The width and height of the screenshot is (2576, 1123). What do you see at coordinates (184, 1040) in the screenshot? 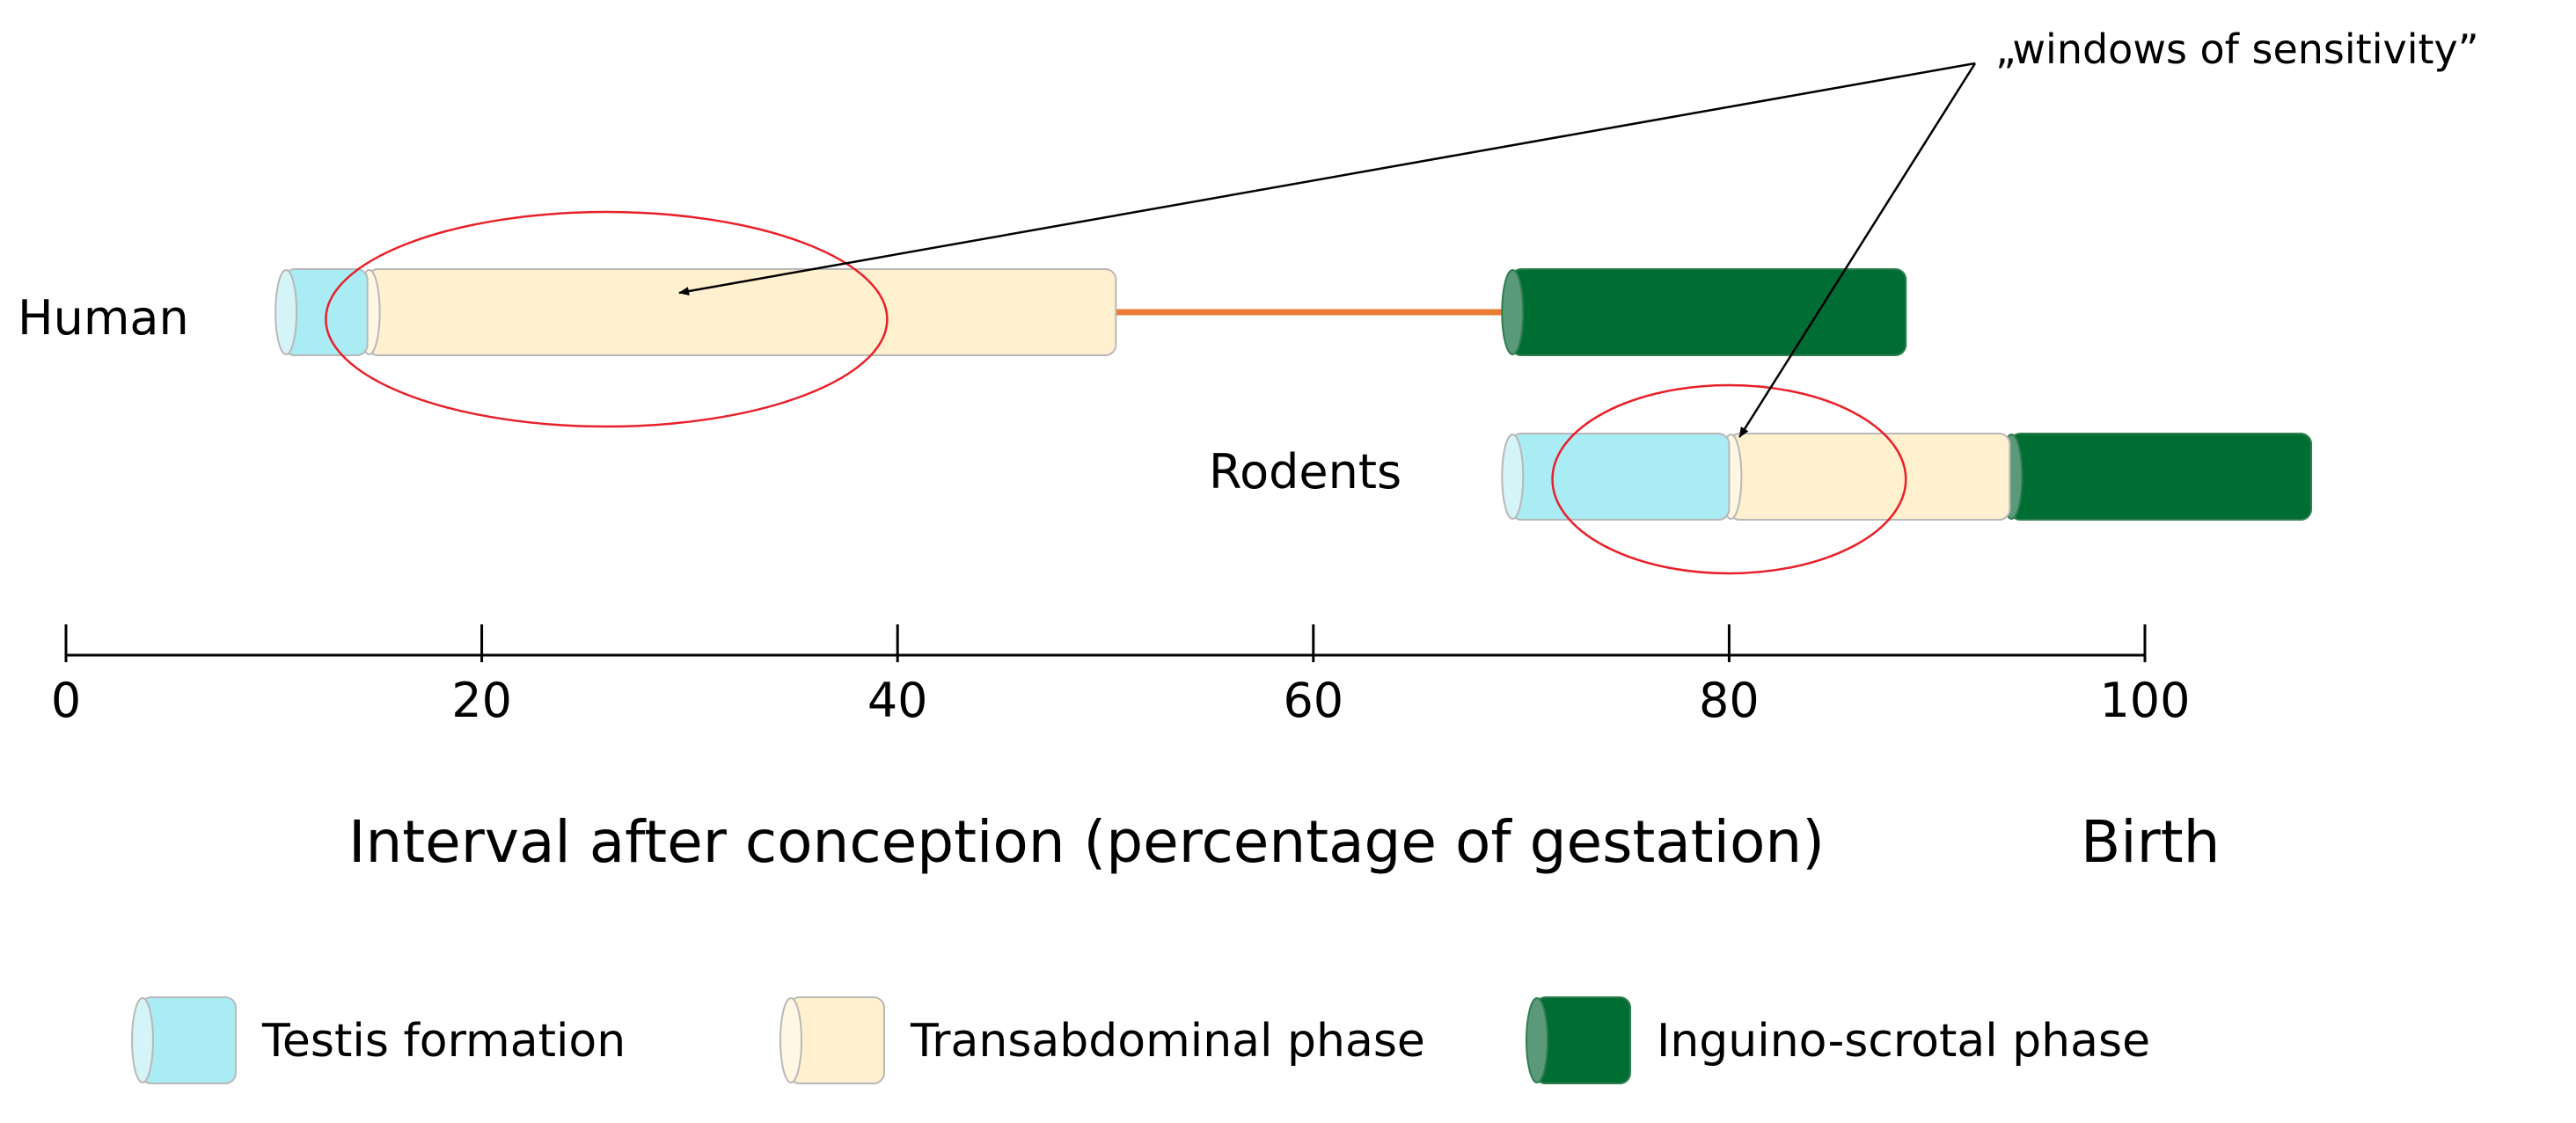
I see `legend-swatch-testis` at bounding box center [184, 1040].